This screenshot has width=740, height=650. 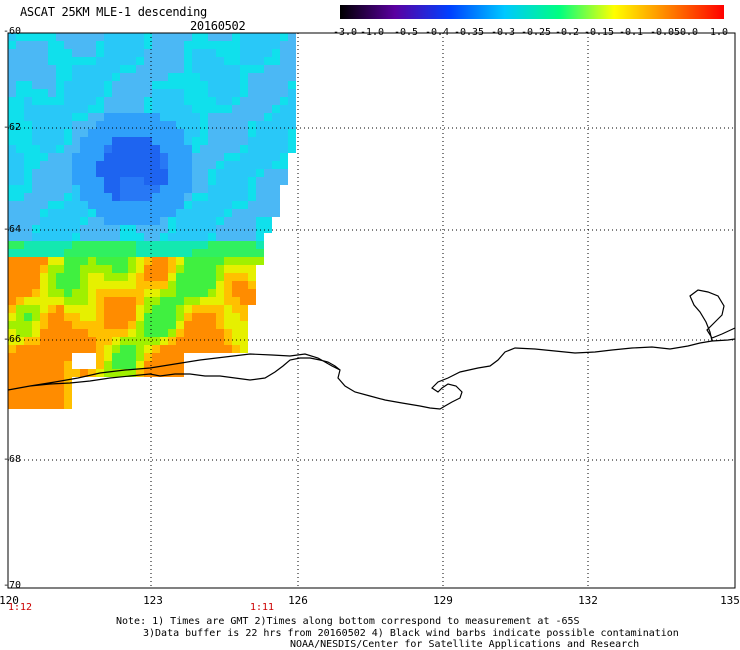 I want to click on color-scale-bar, so click(x=532, y=12).